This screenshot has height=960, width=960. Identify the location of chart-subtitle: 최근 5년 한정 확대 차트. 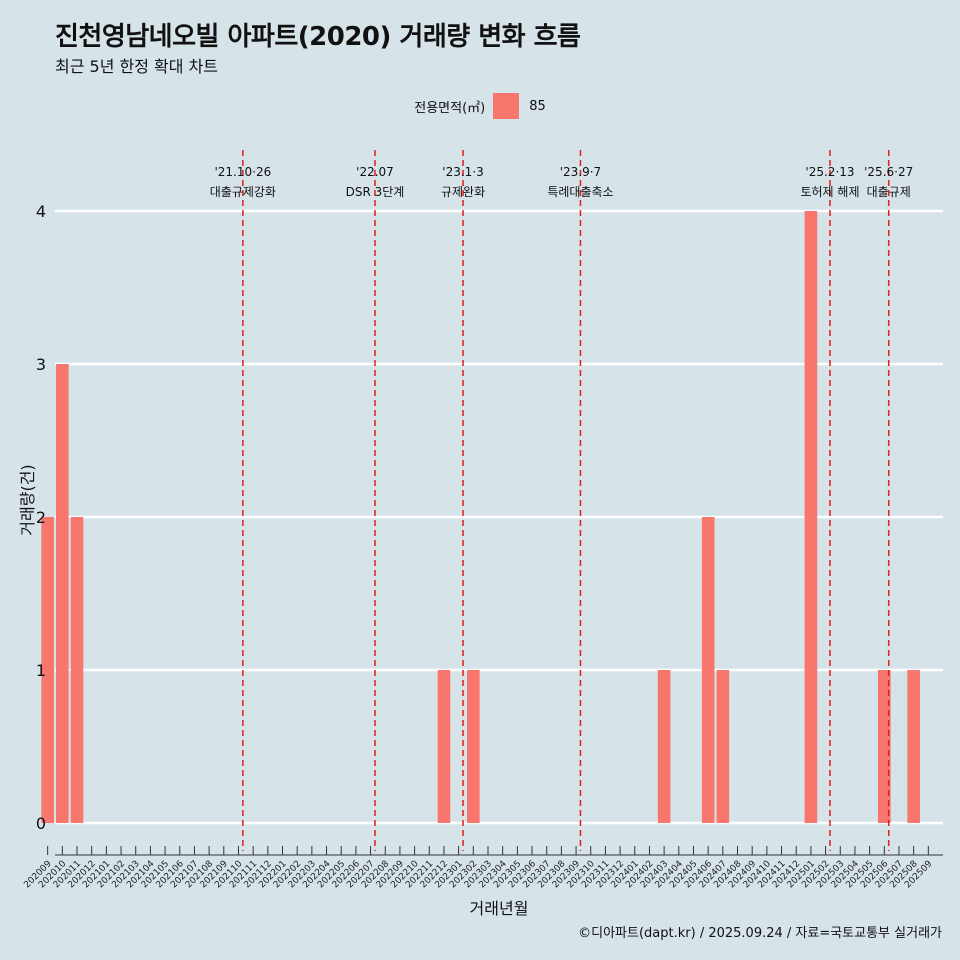
(137, 66).